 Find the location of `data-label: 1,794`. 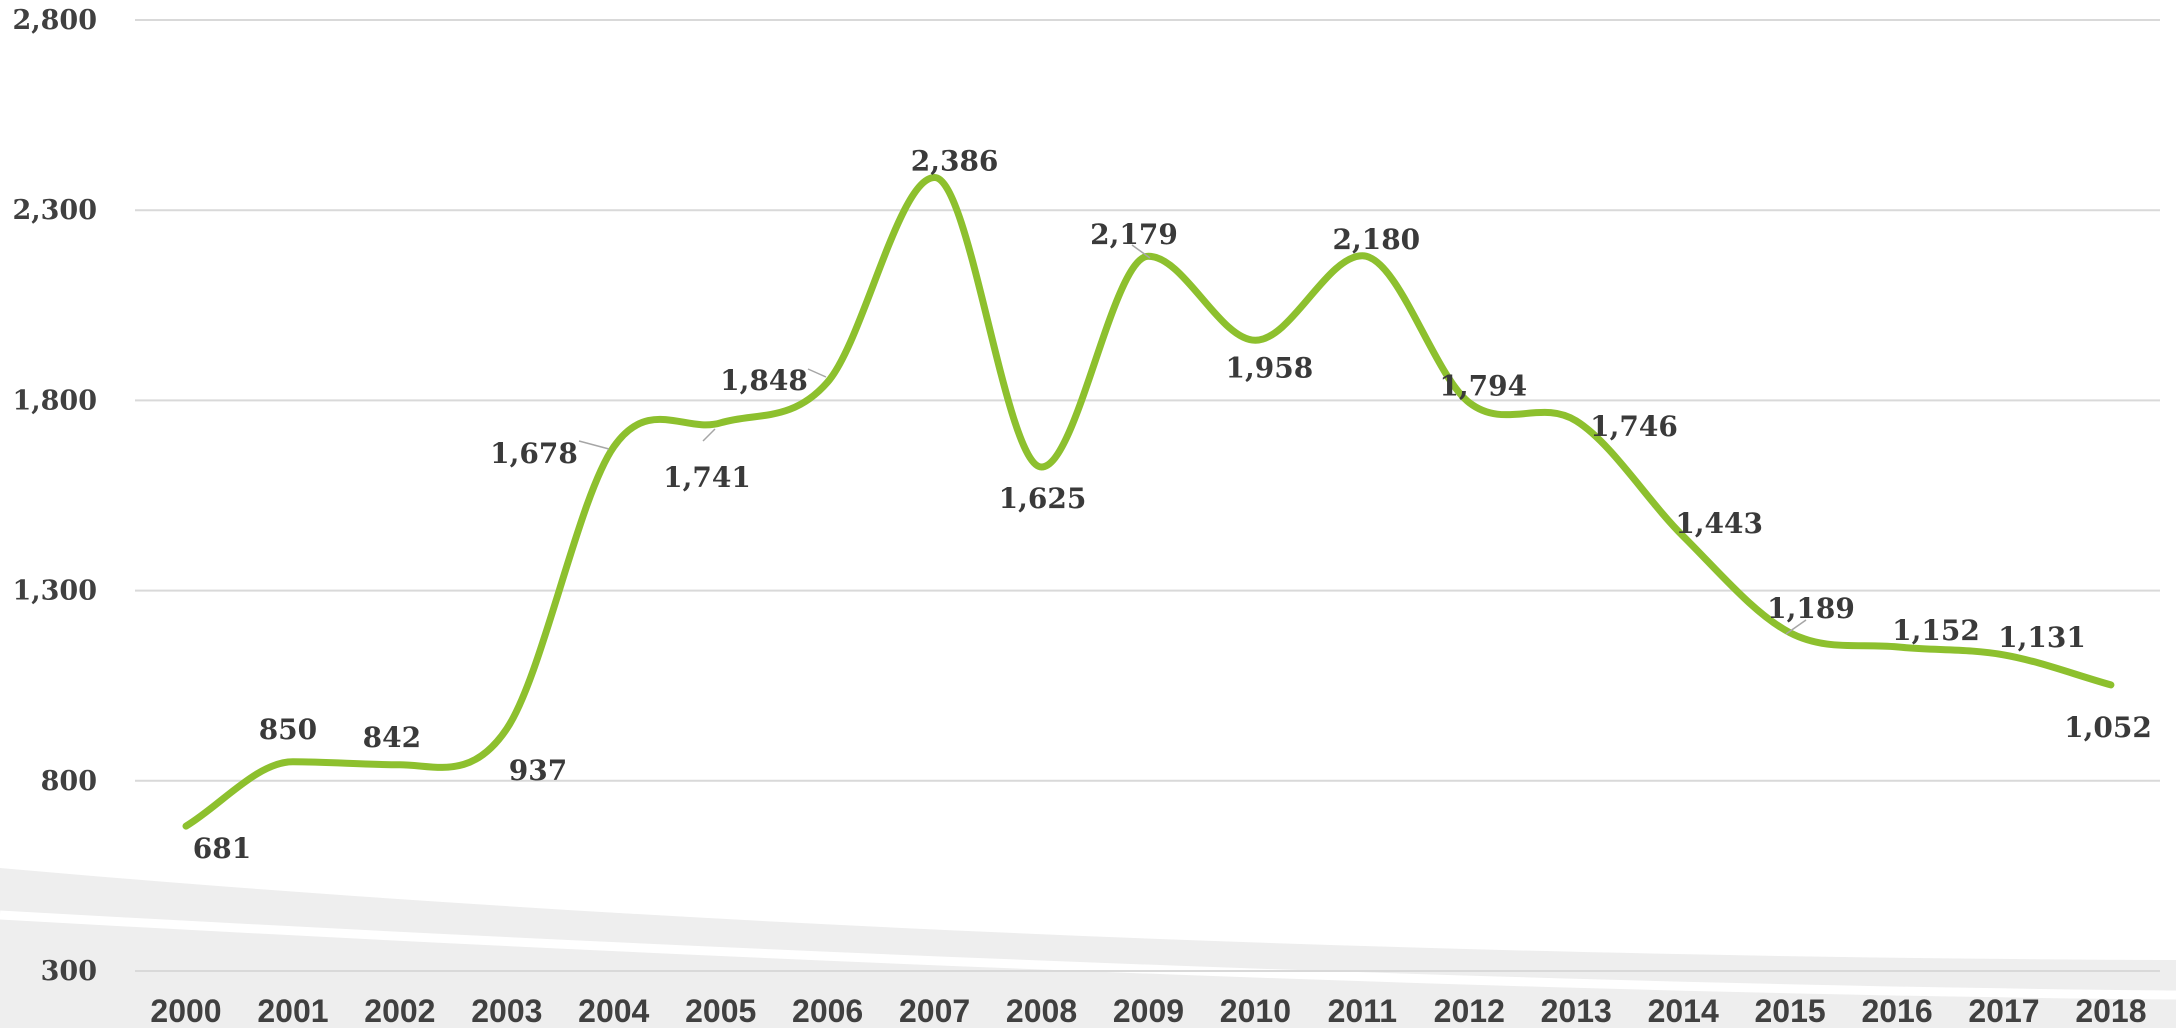

data-label: 1,794 is located at coordinates (1483, 386).